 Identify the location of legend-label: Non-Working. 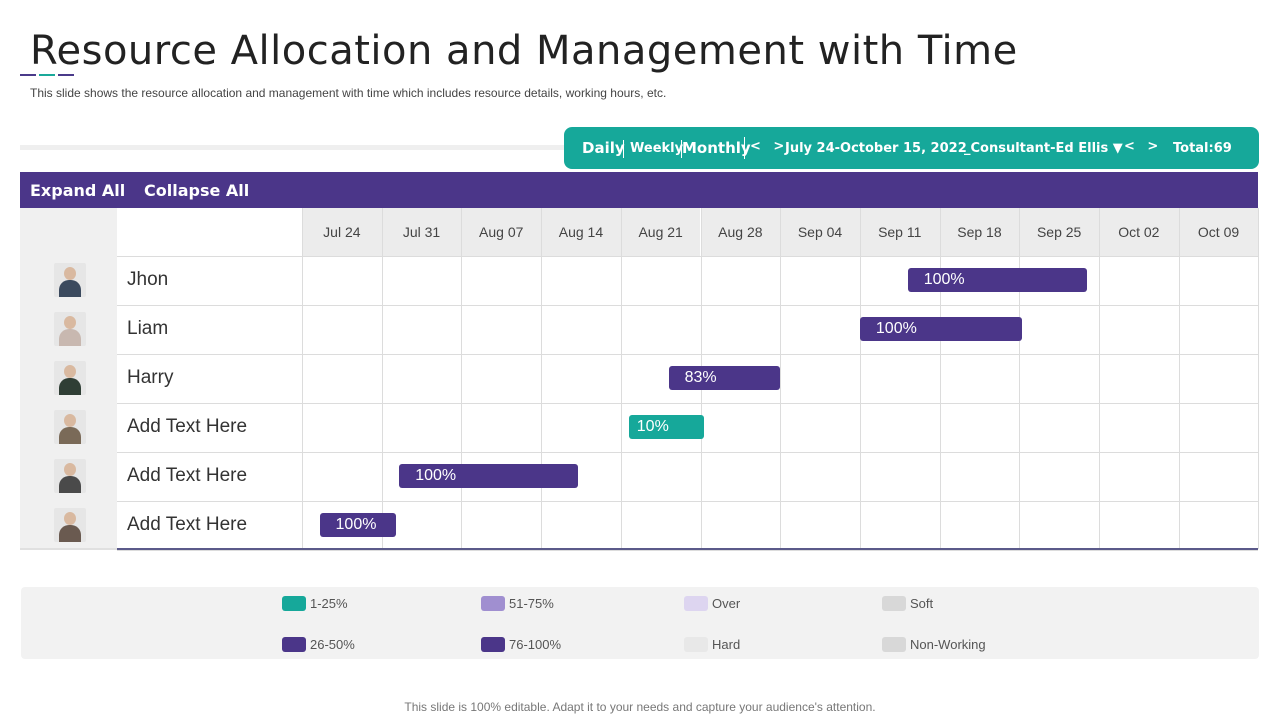
(948, 644).